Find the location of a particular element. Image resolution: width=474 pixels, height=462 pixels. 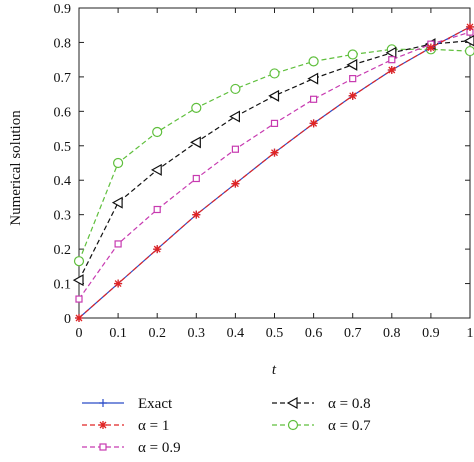

x-tick-label: 0.7 is located at coordinates (353, 333).